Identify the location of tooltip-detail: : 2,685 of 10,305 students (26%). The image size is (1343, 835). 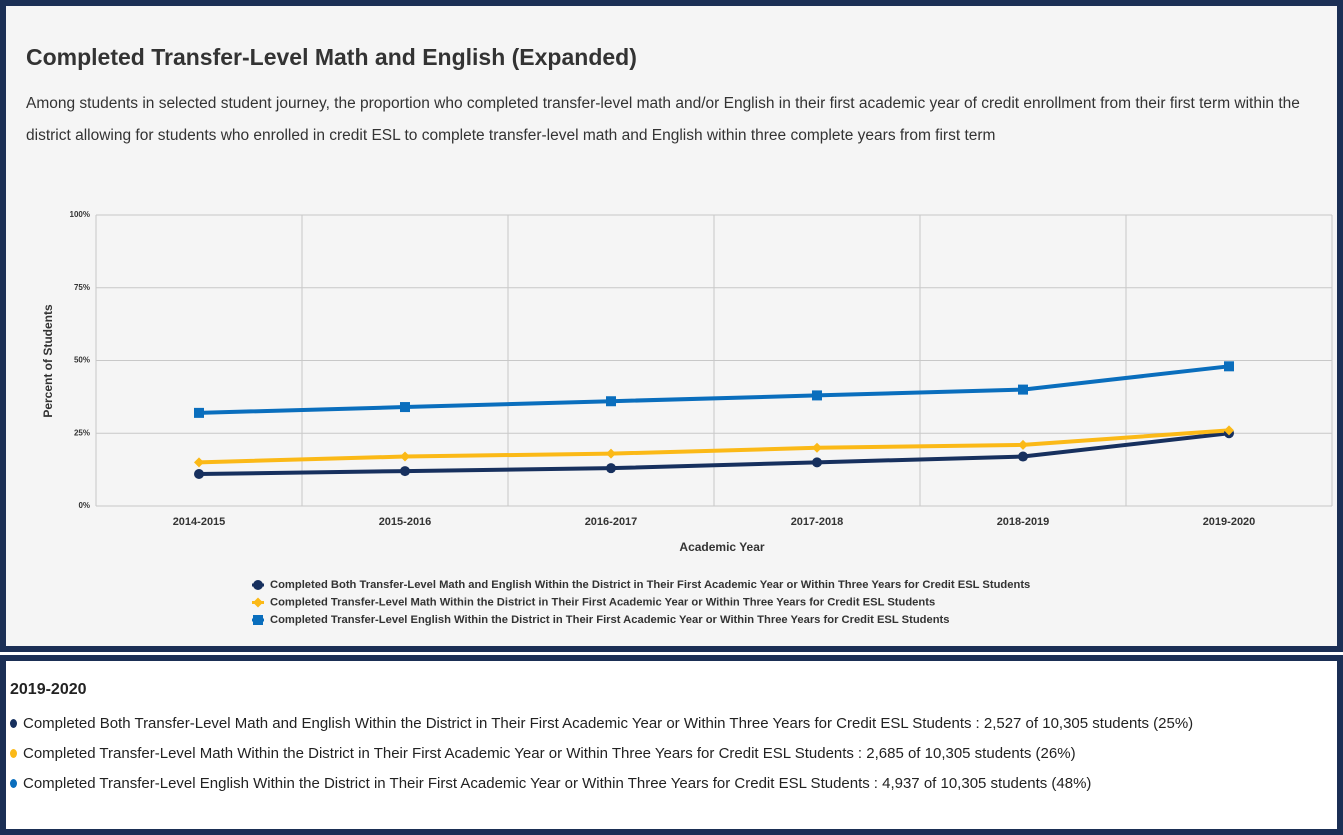
(966, 753).